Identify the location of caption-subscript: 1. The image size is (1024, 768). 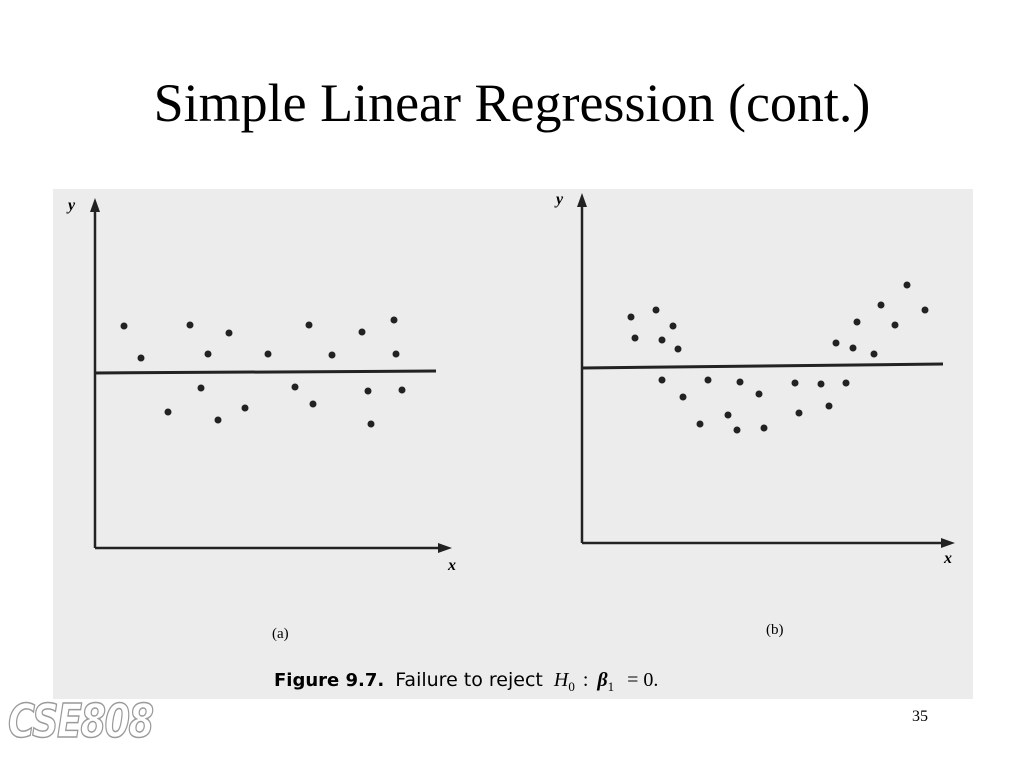
(611, 686).